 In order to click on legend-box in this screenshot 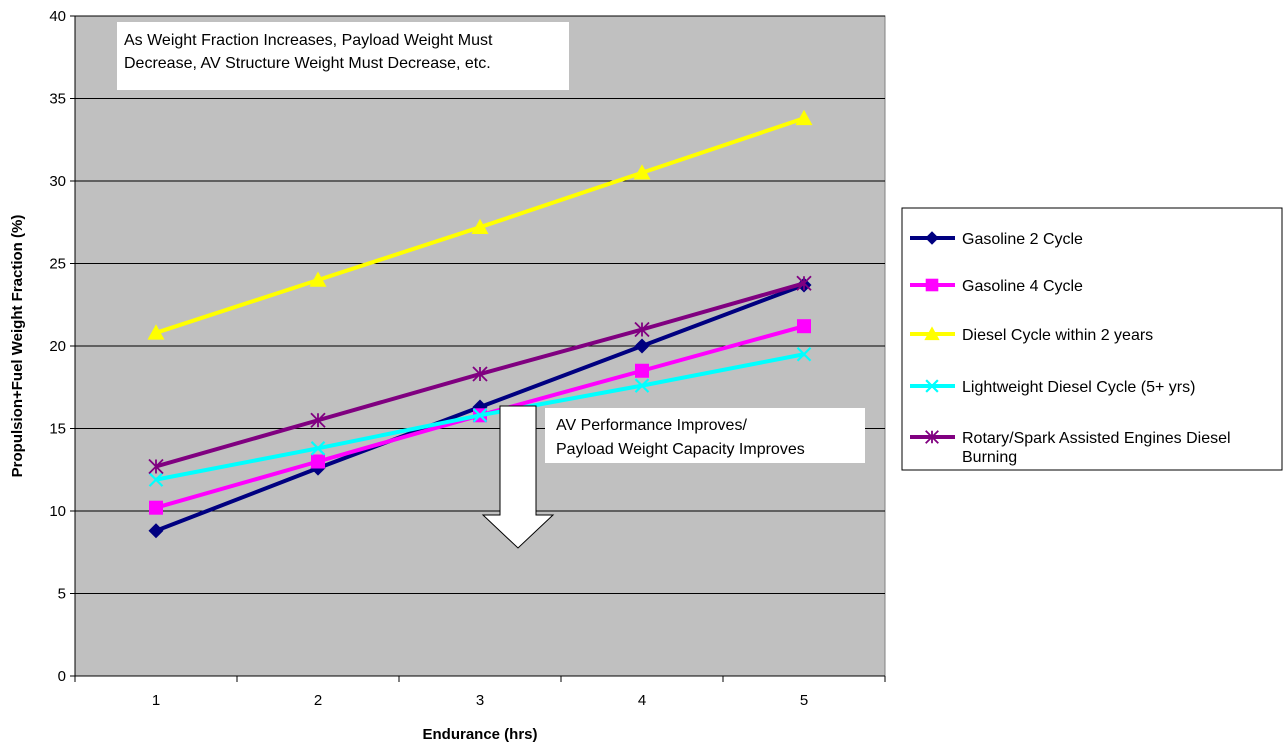, I will do `click(1092, 339)`.